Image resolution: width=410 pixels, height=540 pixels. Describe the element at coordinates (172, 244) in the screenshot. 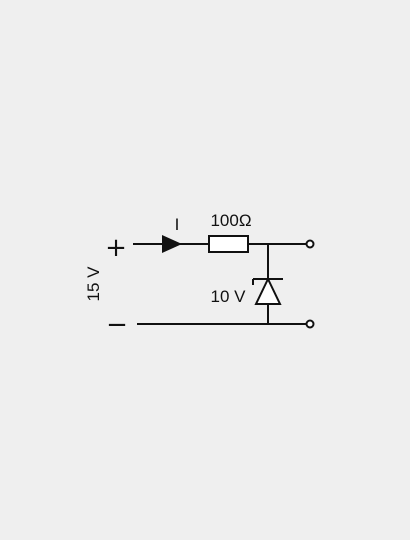

I see `current-arrow-icon` at that location.